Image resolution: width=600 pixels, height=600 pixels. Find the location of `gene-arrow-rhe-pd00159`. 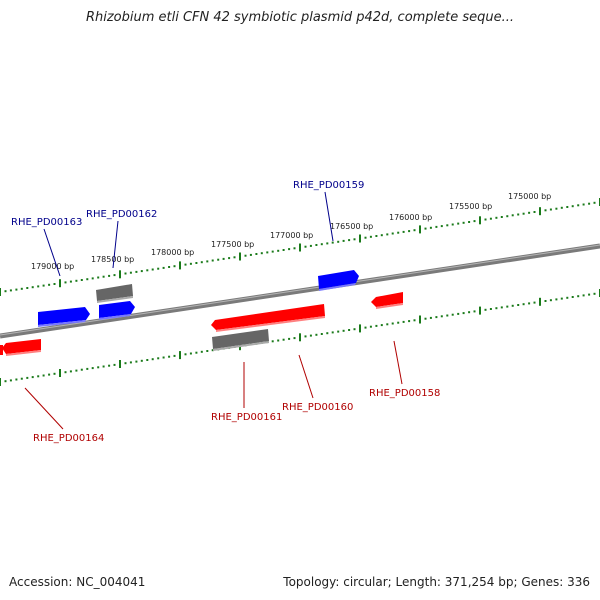

gene-arrow-rhe-pd00159 is located at coordinates (338, 279).